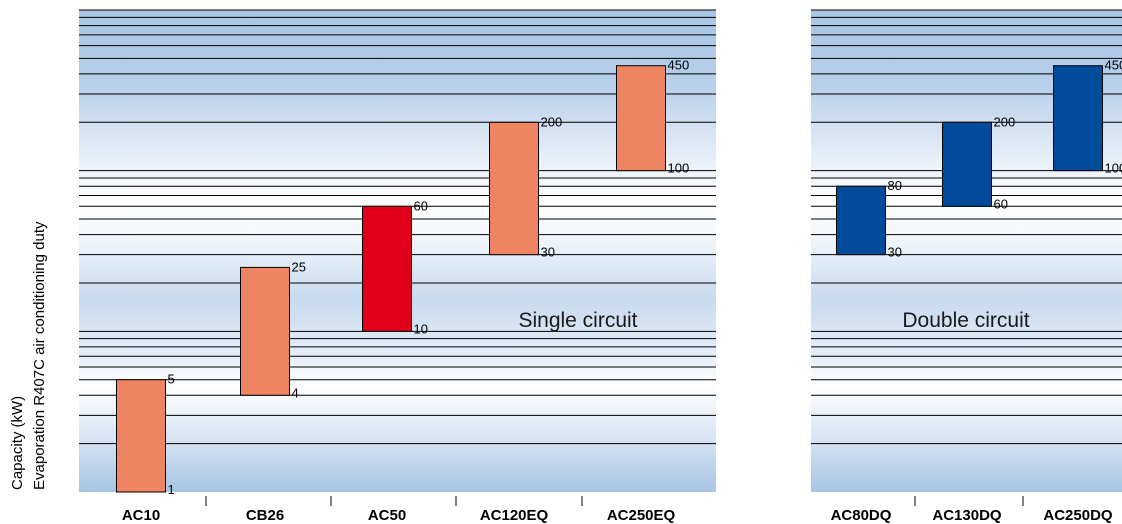  Describe the element at coordinates (421, 328) in the screenshot. I see `range-low-label: 10` at that location.